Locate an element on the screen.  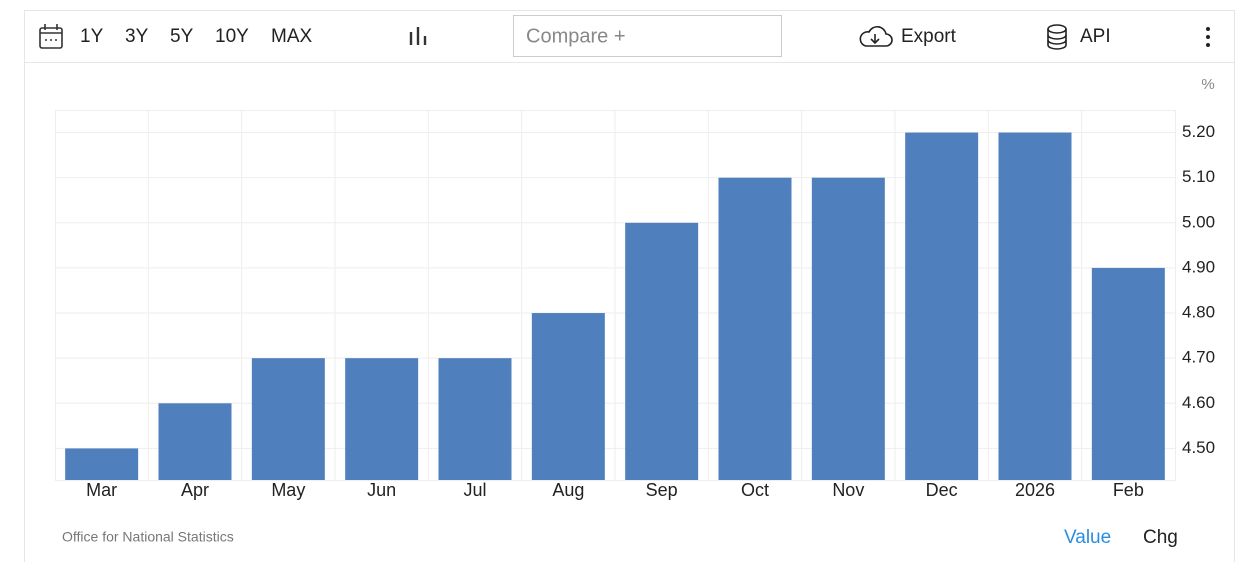
y-tick-label: 4.80 is located at coordinates (1198, 312).